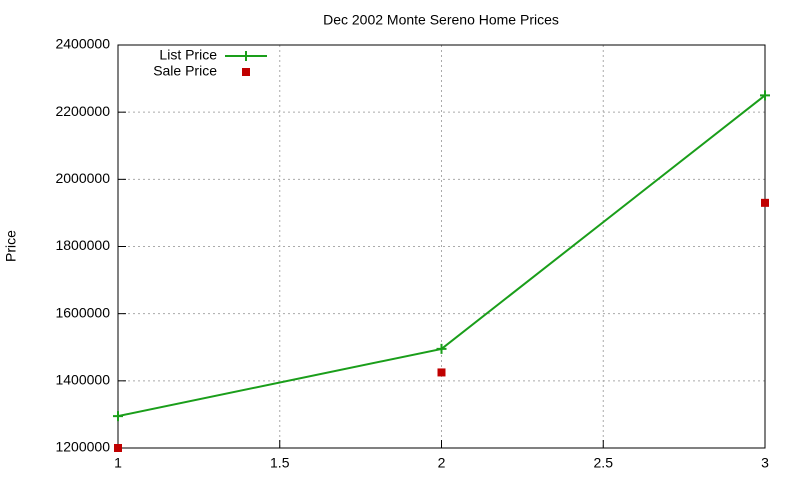  Describe the element at coordinates (82, 447) in the screenshot. I see `y-tick-label: 1200000` at that location.